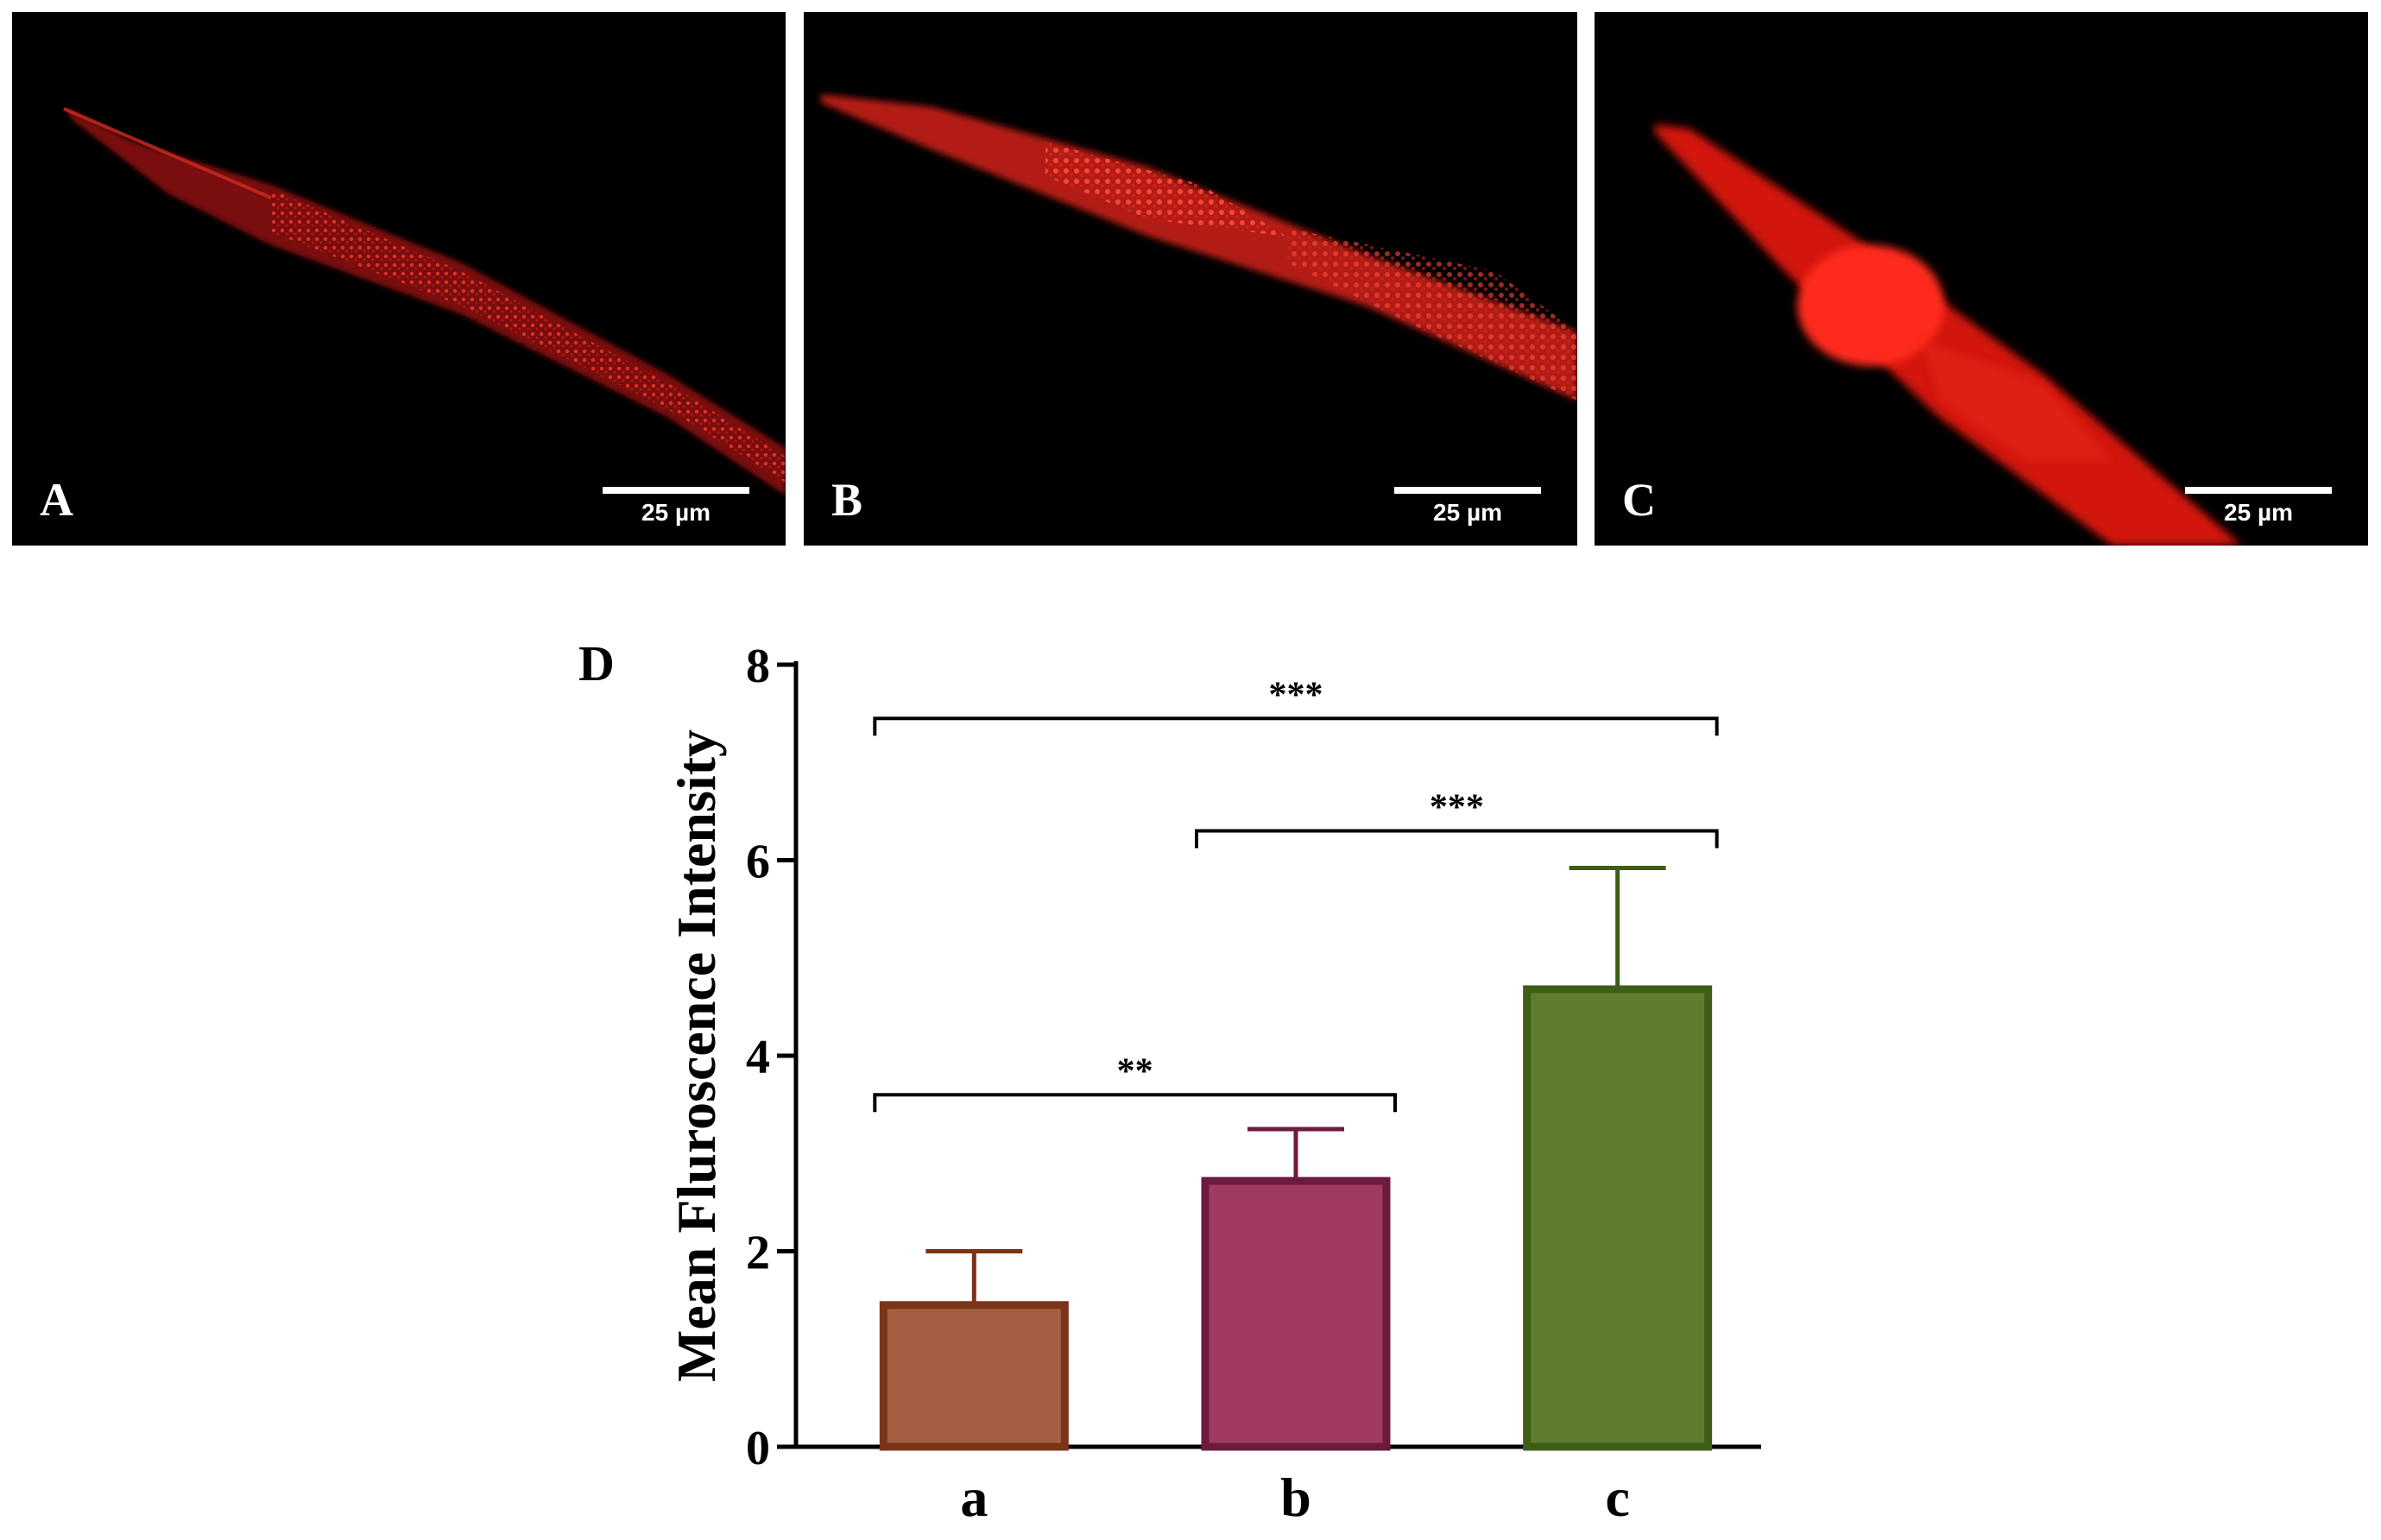  What do you see at coordinates (1639, 500) in the screenshot?
I see `panel-letter: C` at bounding box center [1639, 500].